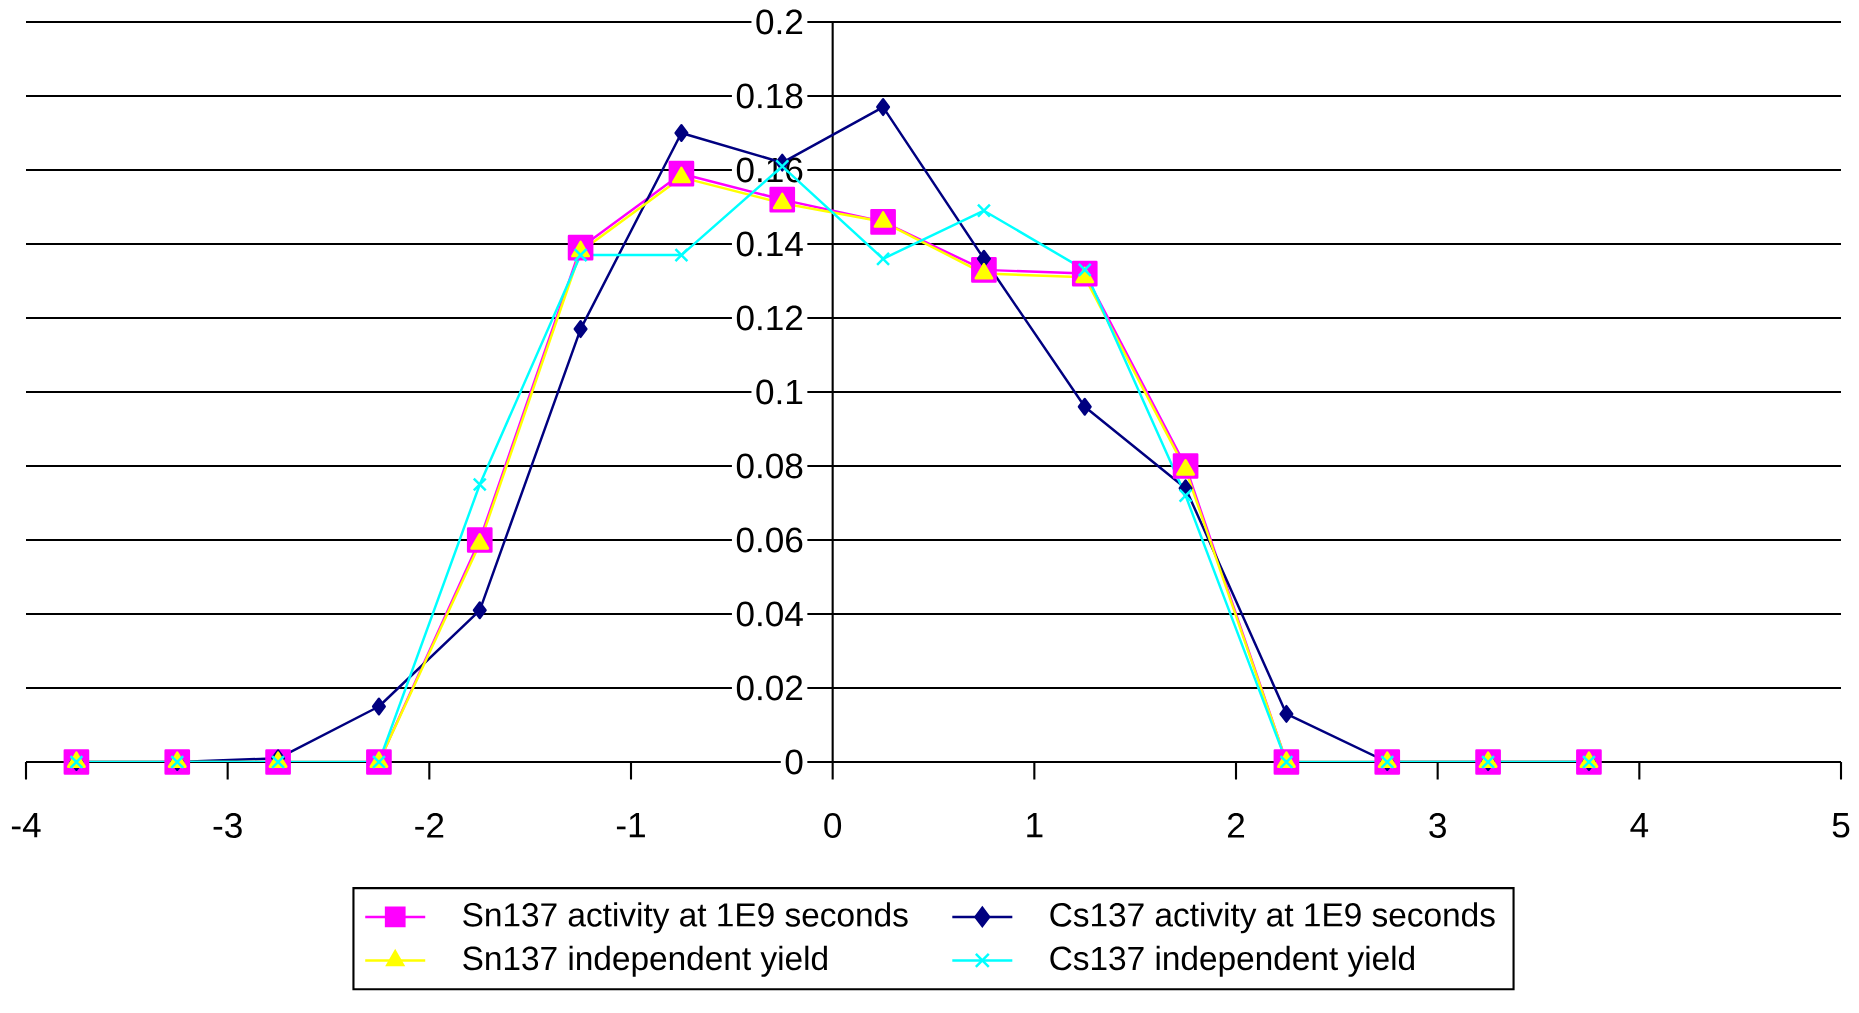  I want to click on x-tick-label: -1, so click(630, 825).